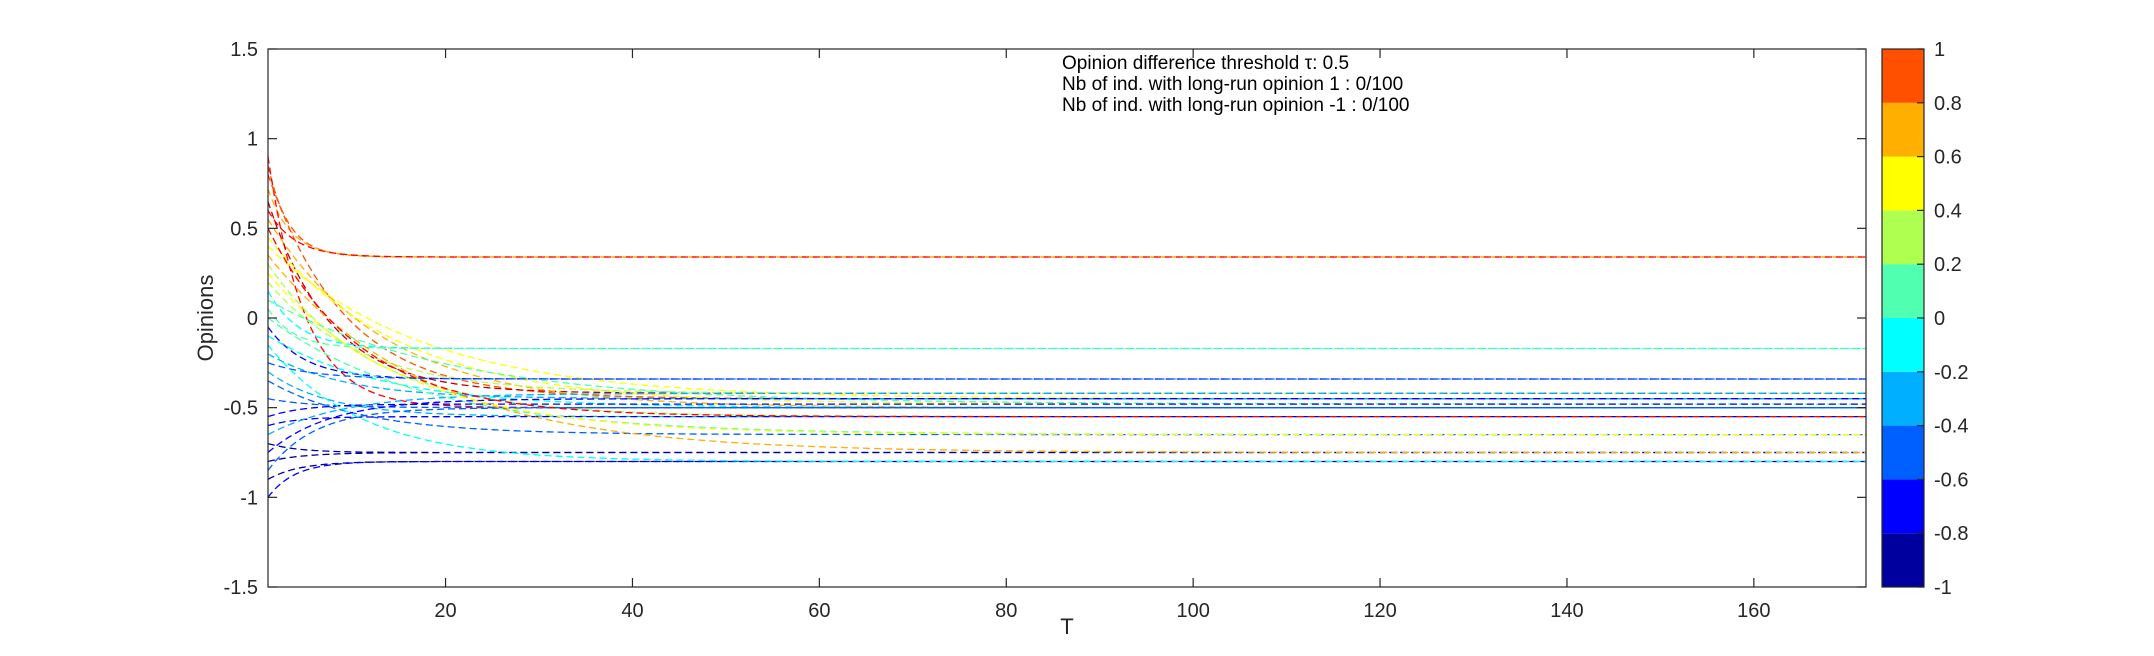 This screenshot has width=2154, height=656. I want to click on y-tick-label-7: -1.5, so click(241, 588).